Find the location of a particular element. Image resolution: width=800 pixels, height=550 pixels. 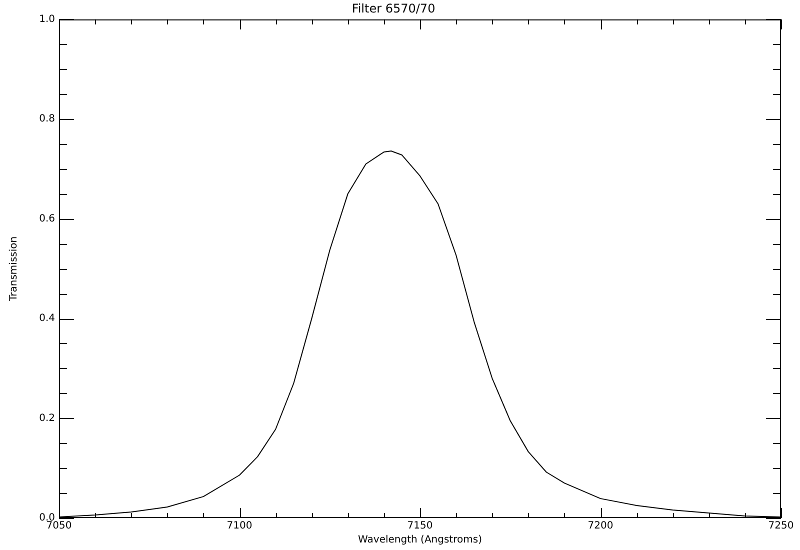

y-axis-title: Transmission is located at coordinates (14, 269).